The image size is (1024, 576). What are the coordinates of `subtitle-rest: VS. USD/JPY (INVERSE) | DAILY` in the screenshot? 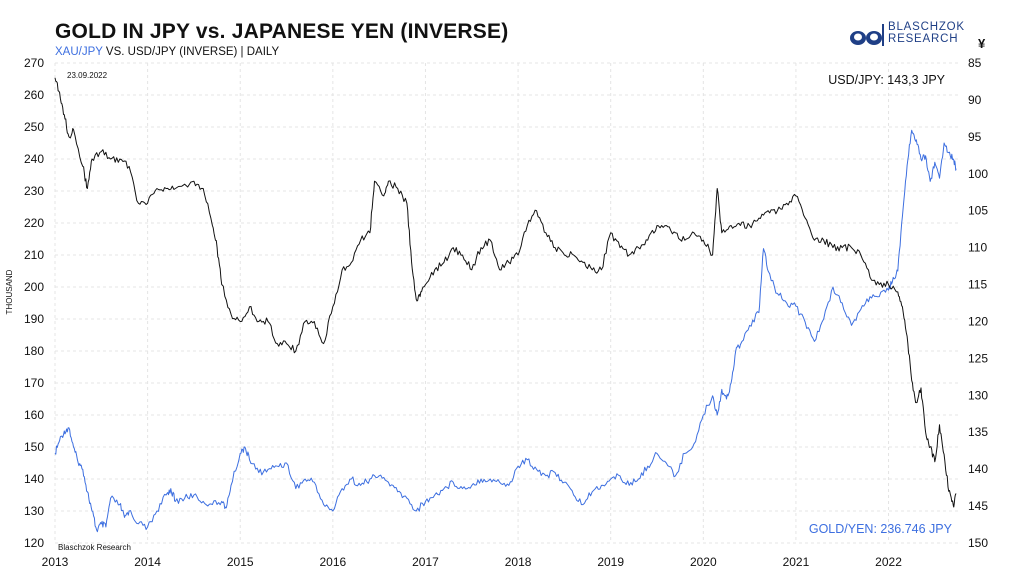 It's located at (191, 52).